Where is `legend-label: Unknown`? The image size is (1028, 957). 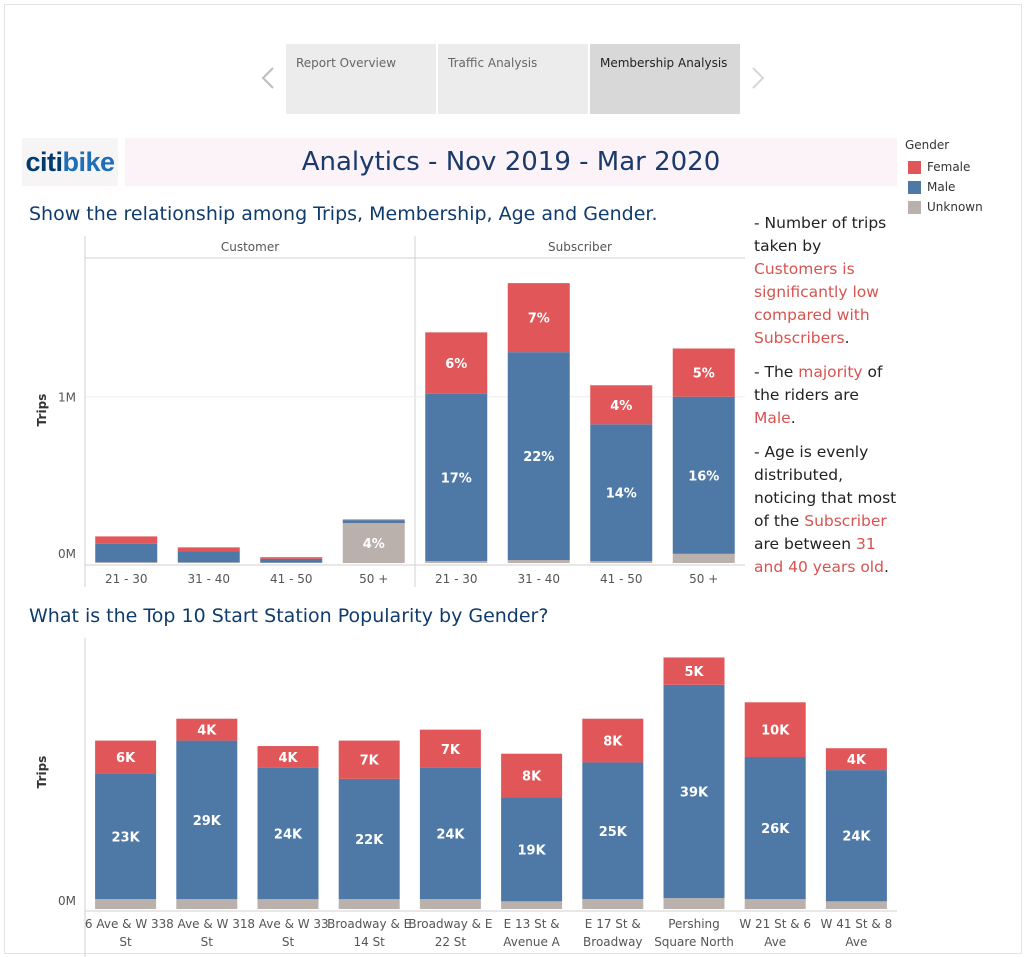
legend-label: Unknown is located at coordinates (955, 207).